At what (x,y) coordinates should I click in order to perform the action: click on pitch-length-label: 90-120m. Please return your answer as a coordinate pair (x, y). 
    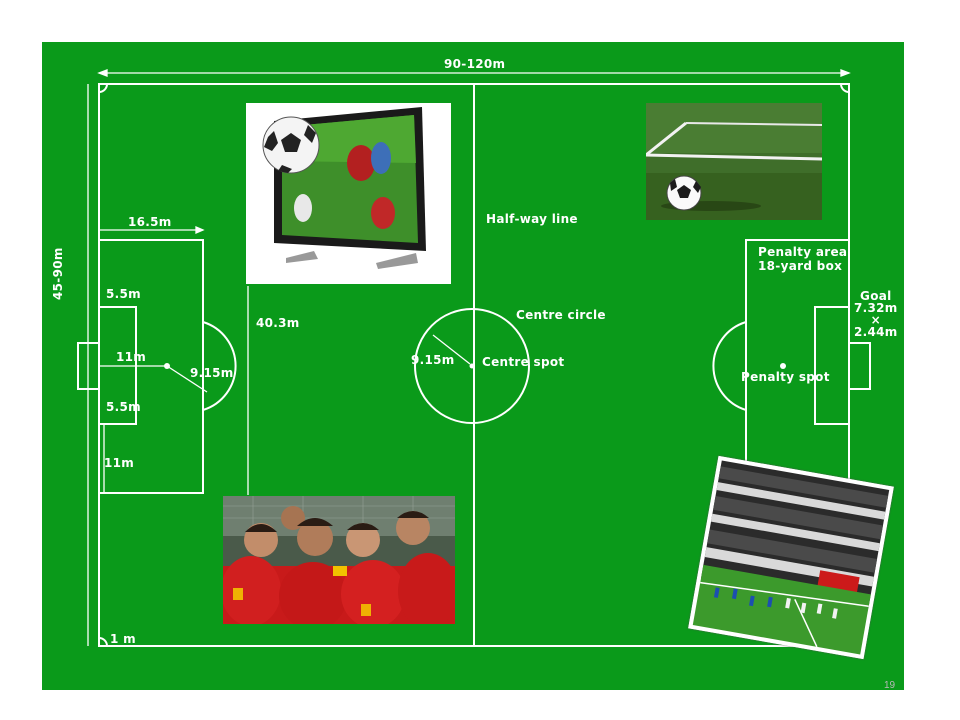
    Looking at the image, I should click on (475, 64).